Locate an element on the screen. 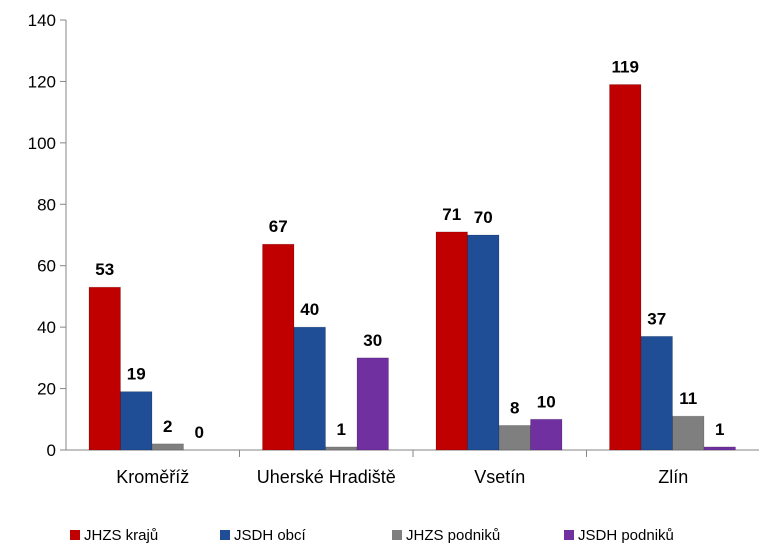 The width and height of the screenshot is (759, 555). legend-label: JSDH podniků is located at coordinates (626, 535).